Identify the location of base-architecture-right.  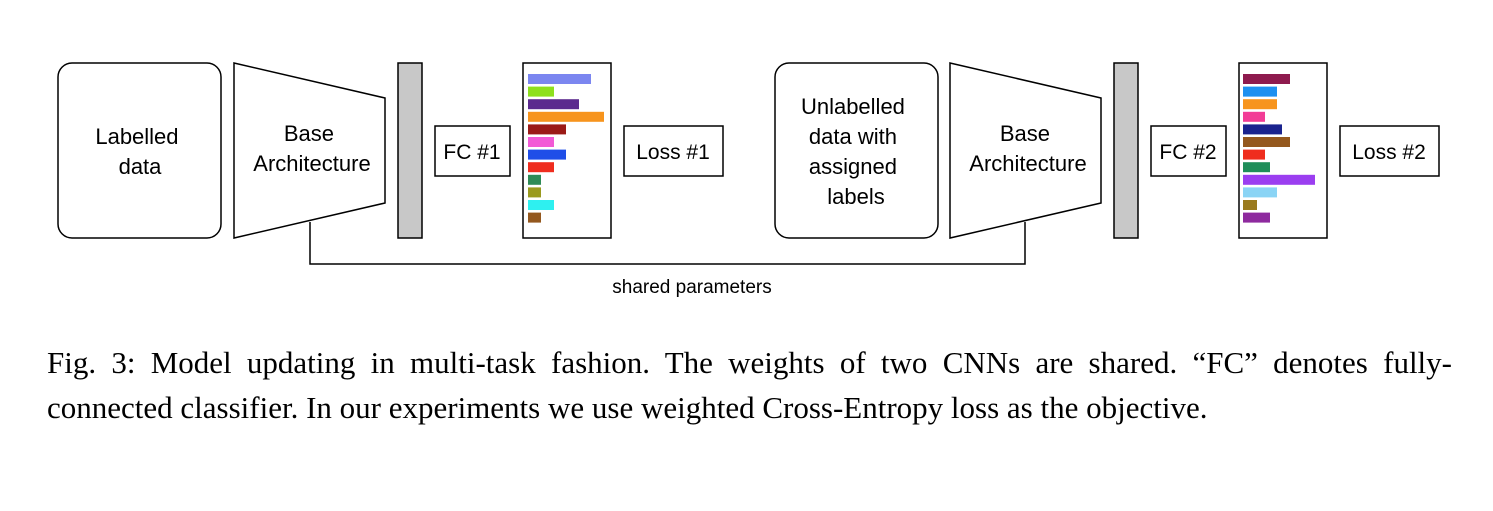
(1025, 150).